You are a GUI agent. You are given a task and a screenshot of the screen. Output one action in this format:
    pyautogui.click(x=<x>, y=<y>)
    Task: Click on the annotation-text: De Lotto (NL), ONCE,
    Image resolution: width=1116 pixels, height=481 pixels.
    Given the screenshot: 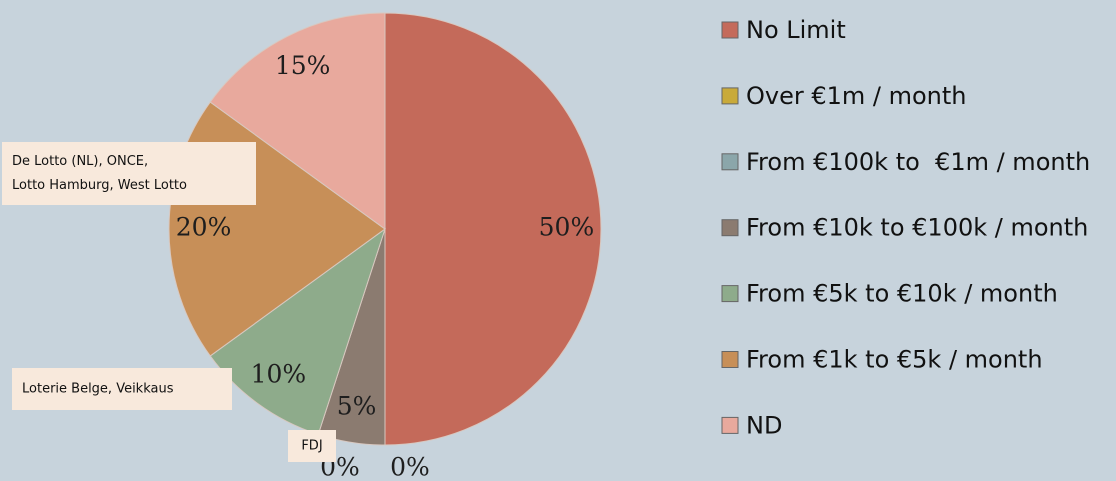 What is the action you would take?
    pyautogui.click(x=80, y=161)
    